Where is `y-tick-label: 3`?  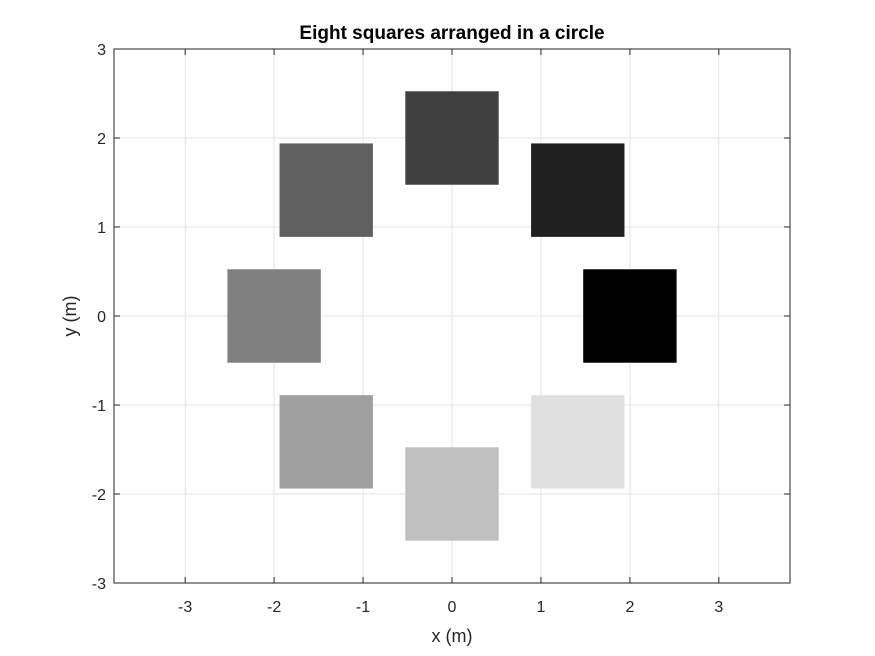 y-tick-label: 3 is located at coordinates (101, 50).